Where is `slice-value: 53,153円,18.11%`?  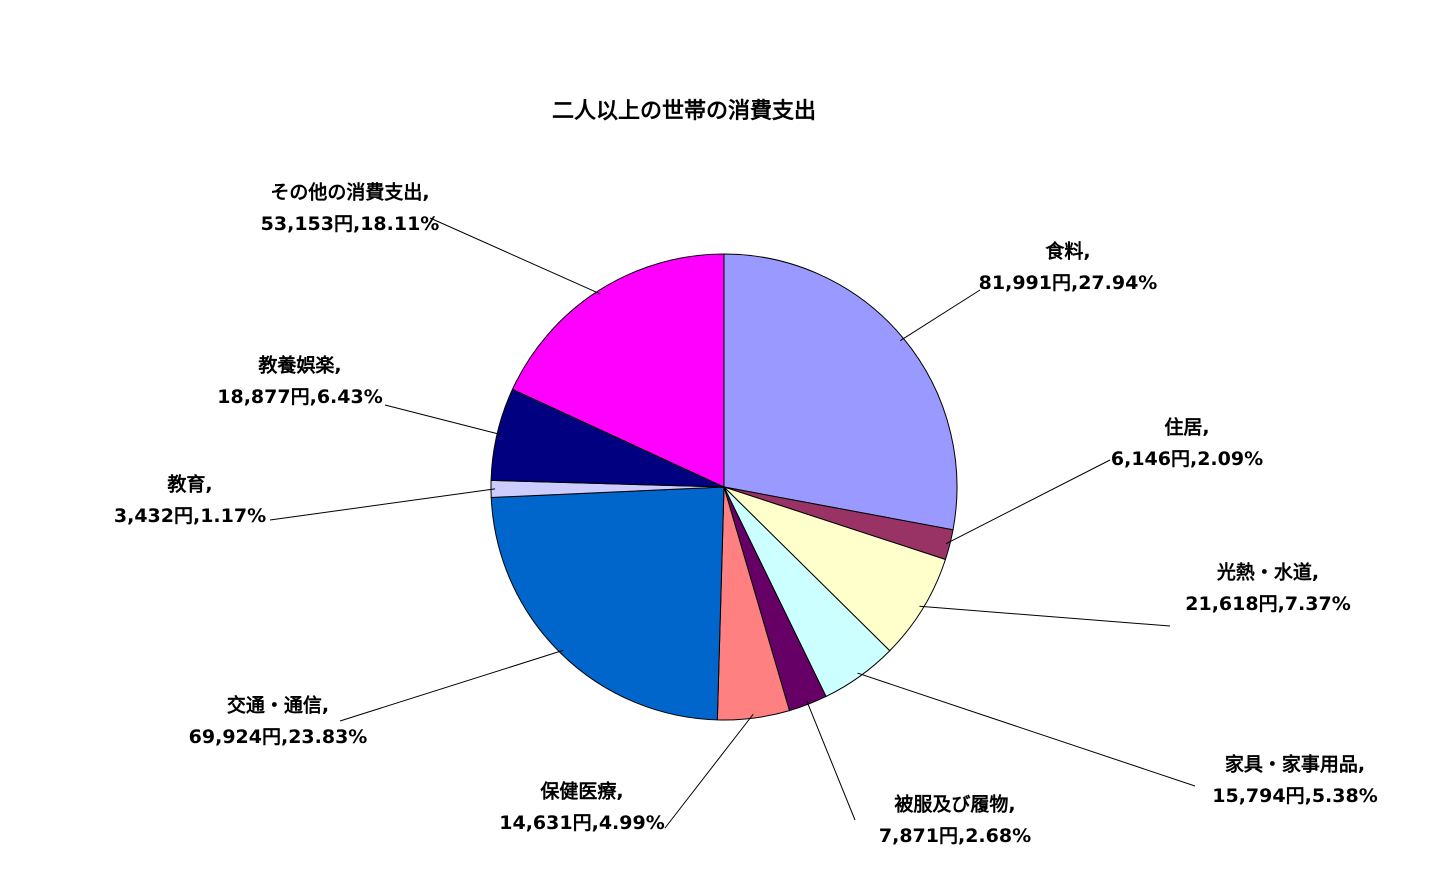
slice-value: 53,153円,18.11% is located at coordinates (350, 224).